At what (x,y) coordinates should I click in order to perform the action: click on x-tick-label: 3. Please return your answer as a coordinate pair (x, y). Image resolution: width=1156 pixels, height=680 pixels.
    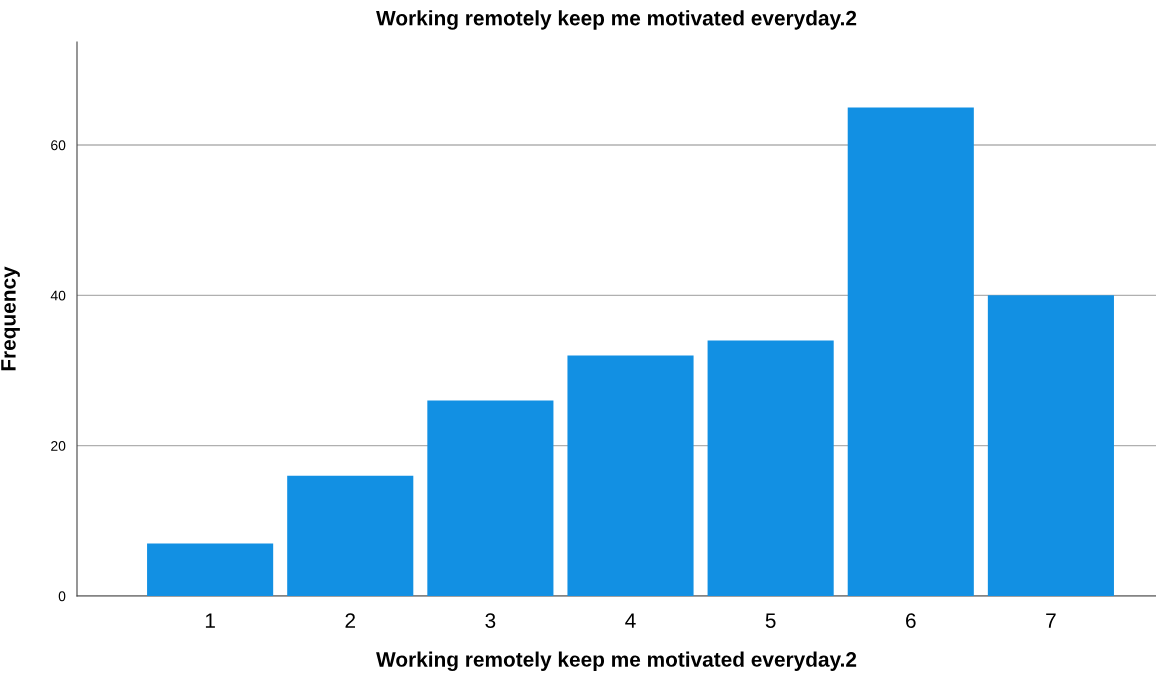
    Looking at the image, I should click on (490, 620).